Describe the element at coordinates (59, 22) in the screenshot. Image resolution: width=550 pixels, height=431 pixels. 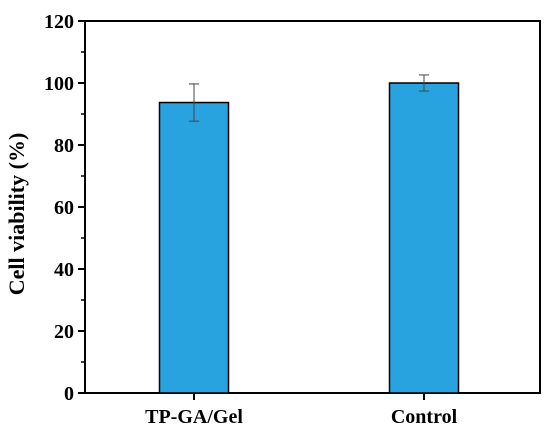
I see `y-tick-label: 120` at that location.